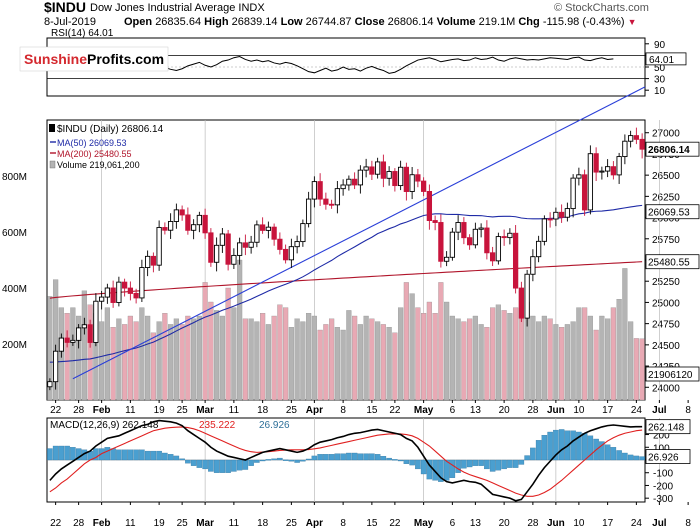  Describe the element at coordinates (659, 410) in the screenshot. I see `x-tick-label: Jul` at that location.